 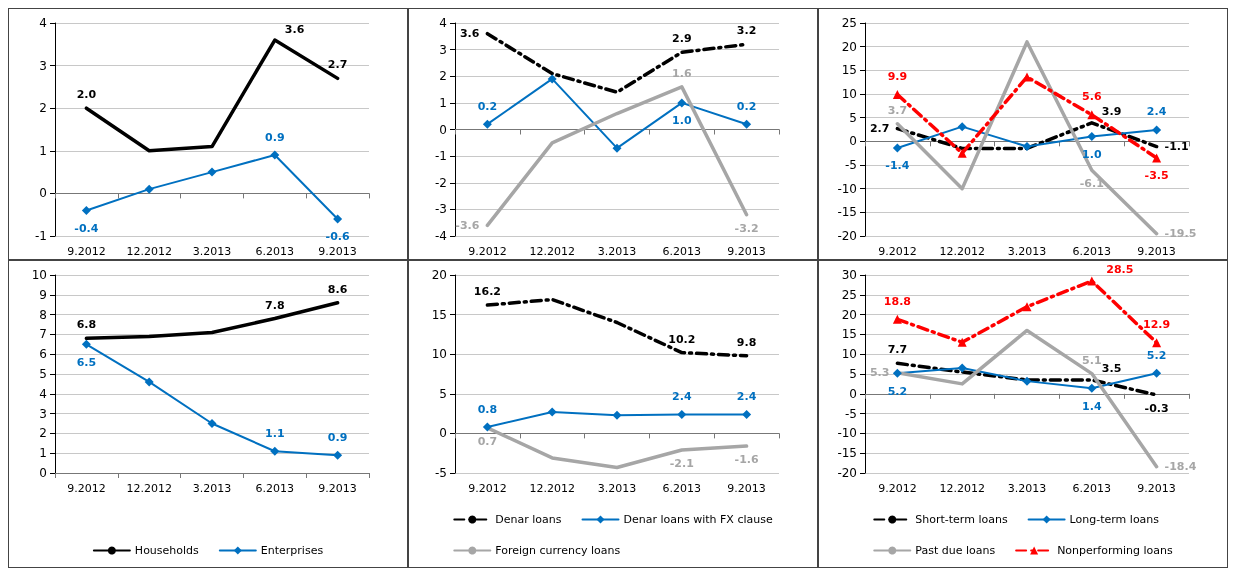 I want to click on data-label: 3.5, so click(x=1111, y=369).